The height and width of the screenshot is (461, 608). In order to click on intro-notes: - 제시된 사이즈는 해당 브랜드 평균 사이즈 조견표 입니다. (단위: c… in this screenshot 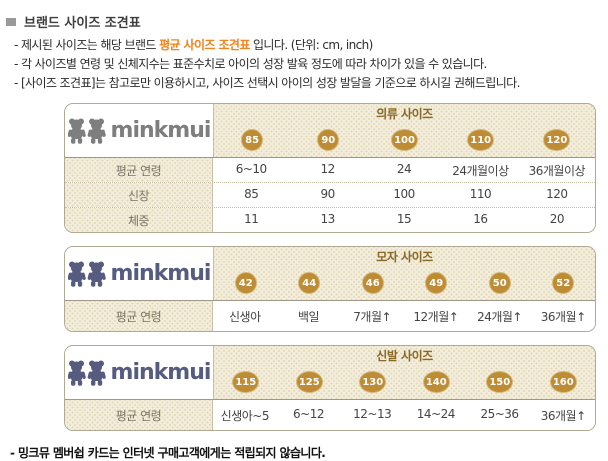, I will do `click(308, 64)`.